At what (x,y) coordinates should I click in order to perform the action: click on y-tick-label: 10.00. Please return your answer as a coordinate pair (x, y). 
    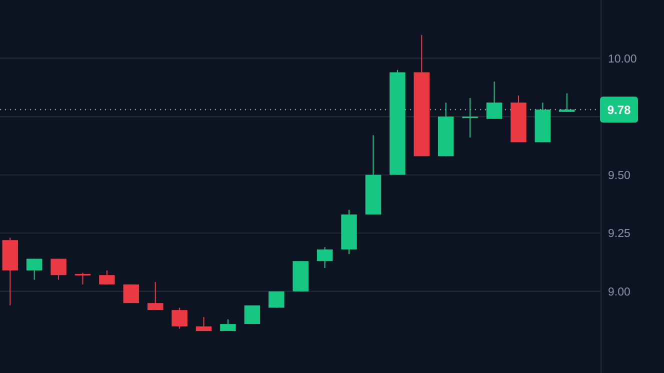
    Looking at the image, I should click on (622, 59).